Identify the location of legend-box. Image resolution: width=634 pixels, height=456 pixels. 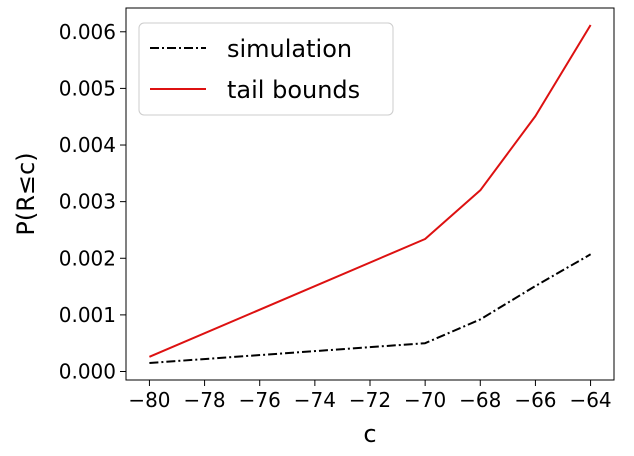
(266, 69).